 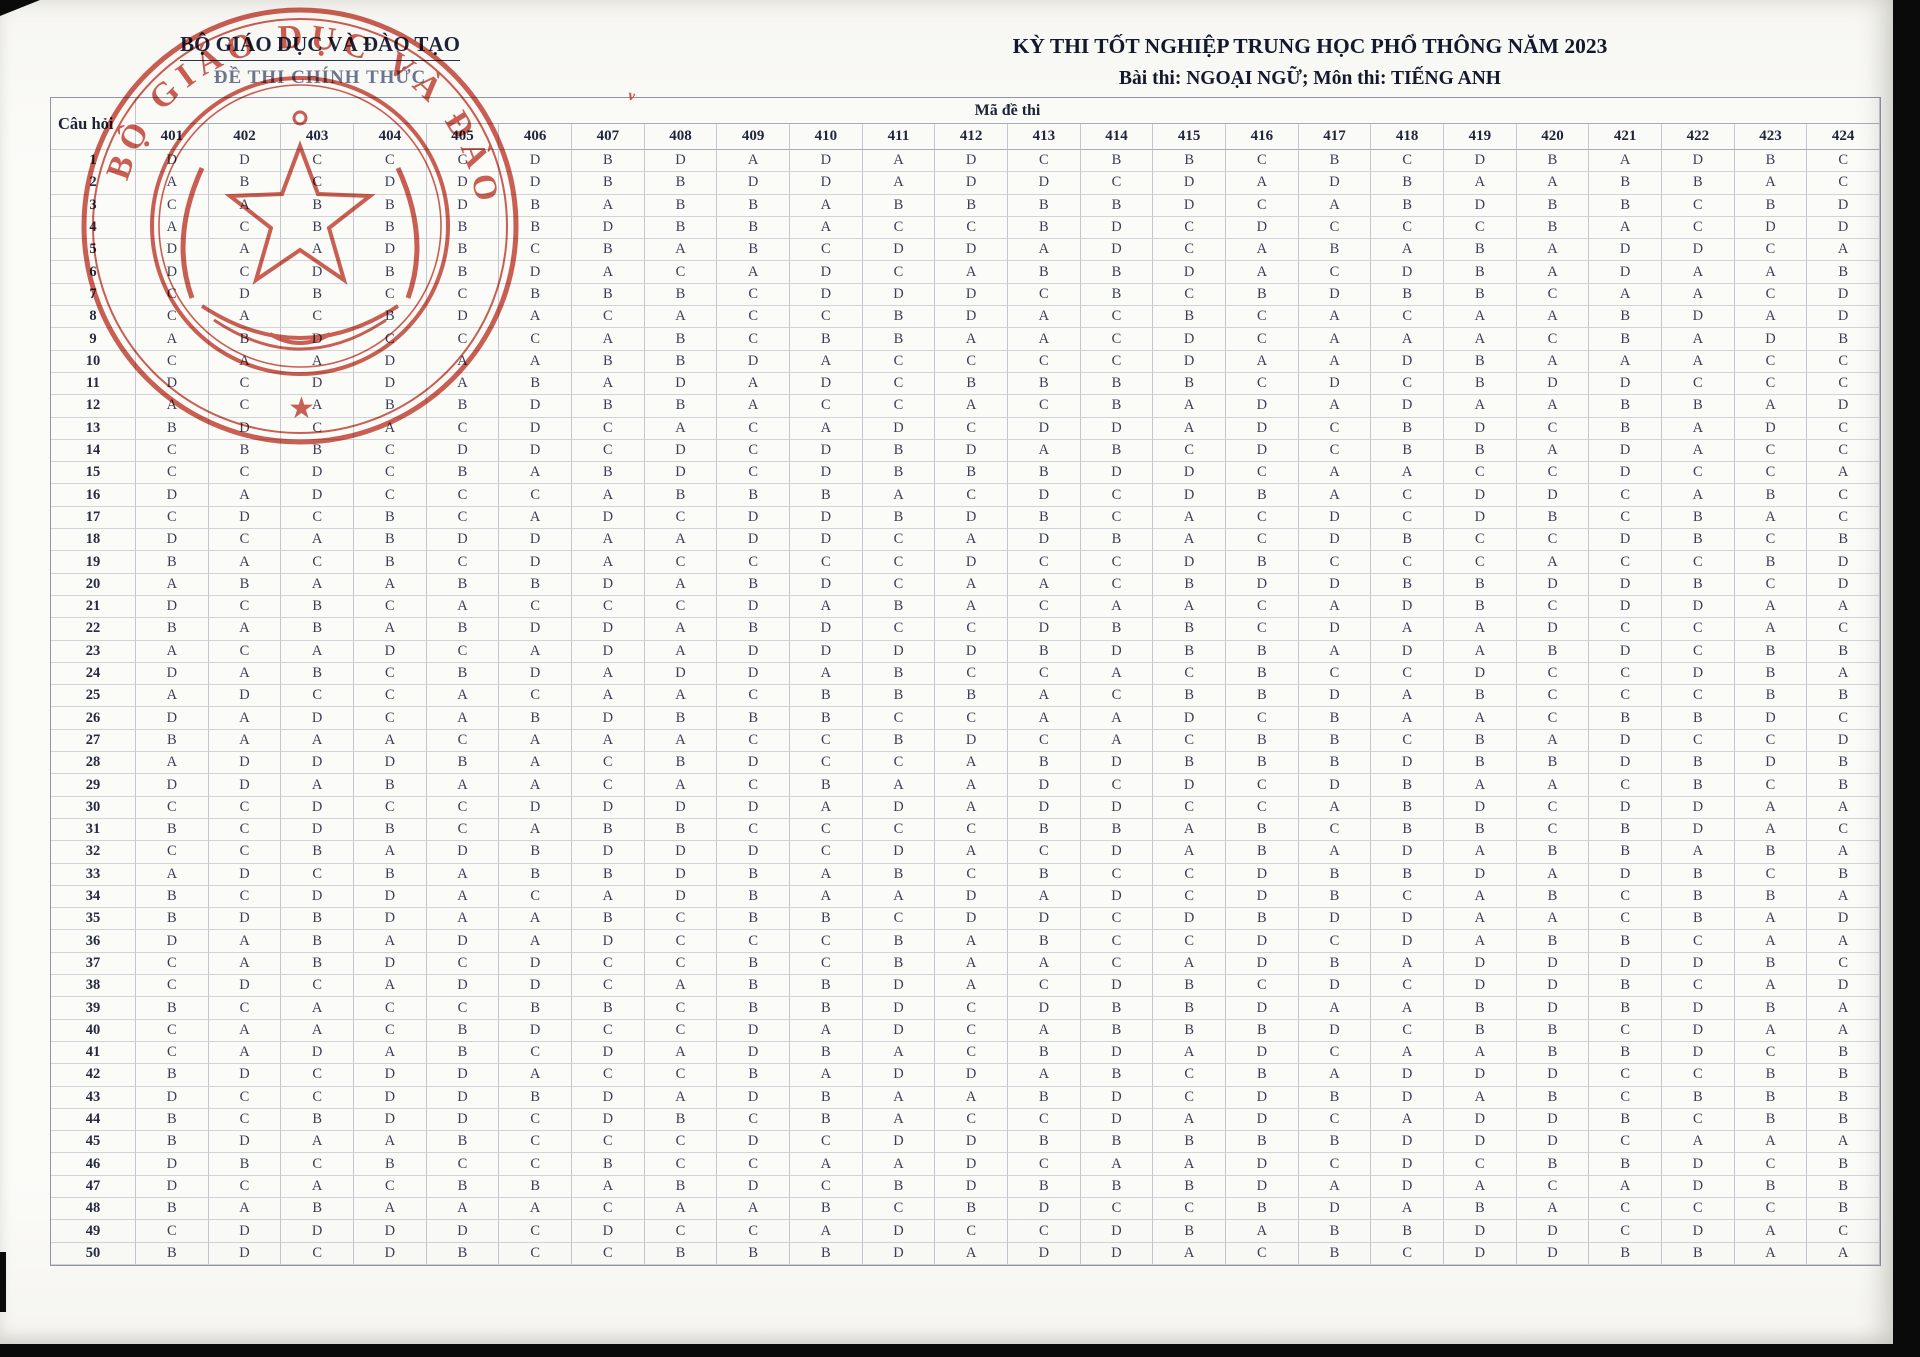 What do you see at coordinates (93, 763) in the screenshot?
I see `question-number: 28` at bounding box center [93, 763].